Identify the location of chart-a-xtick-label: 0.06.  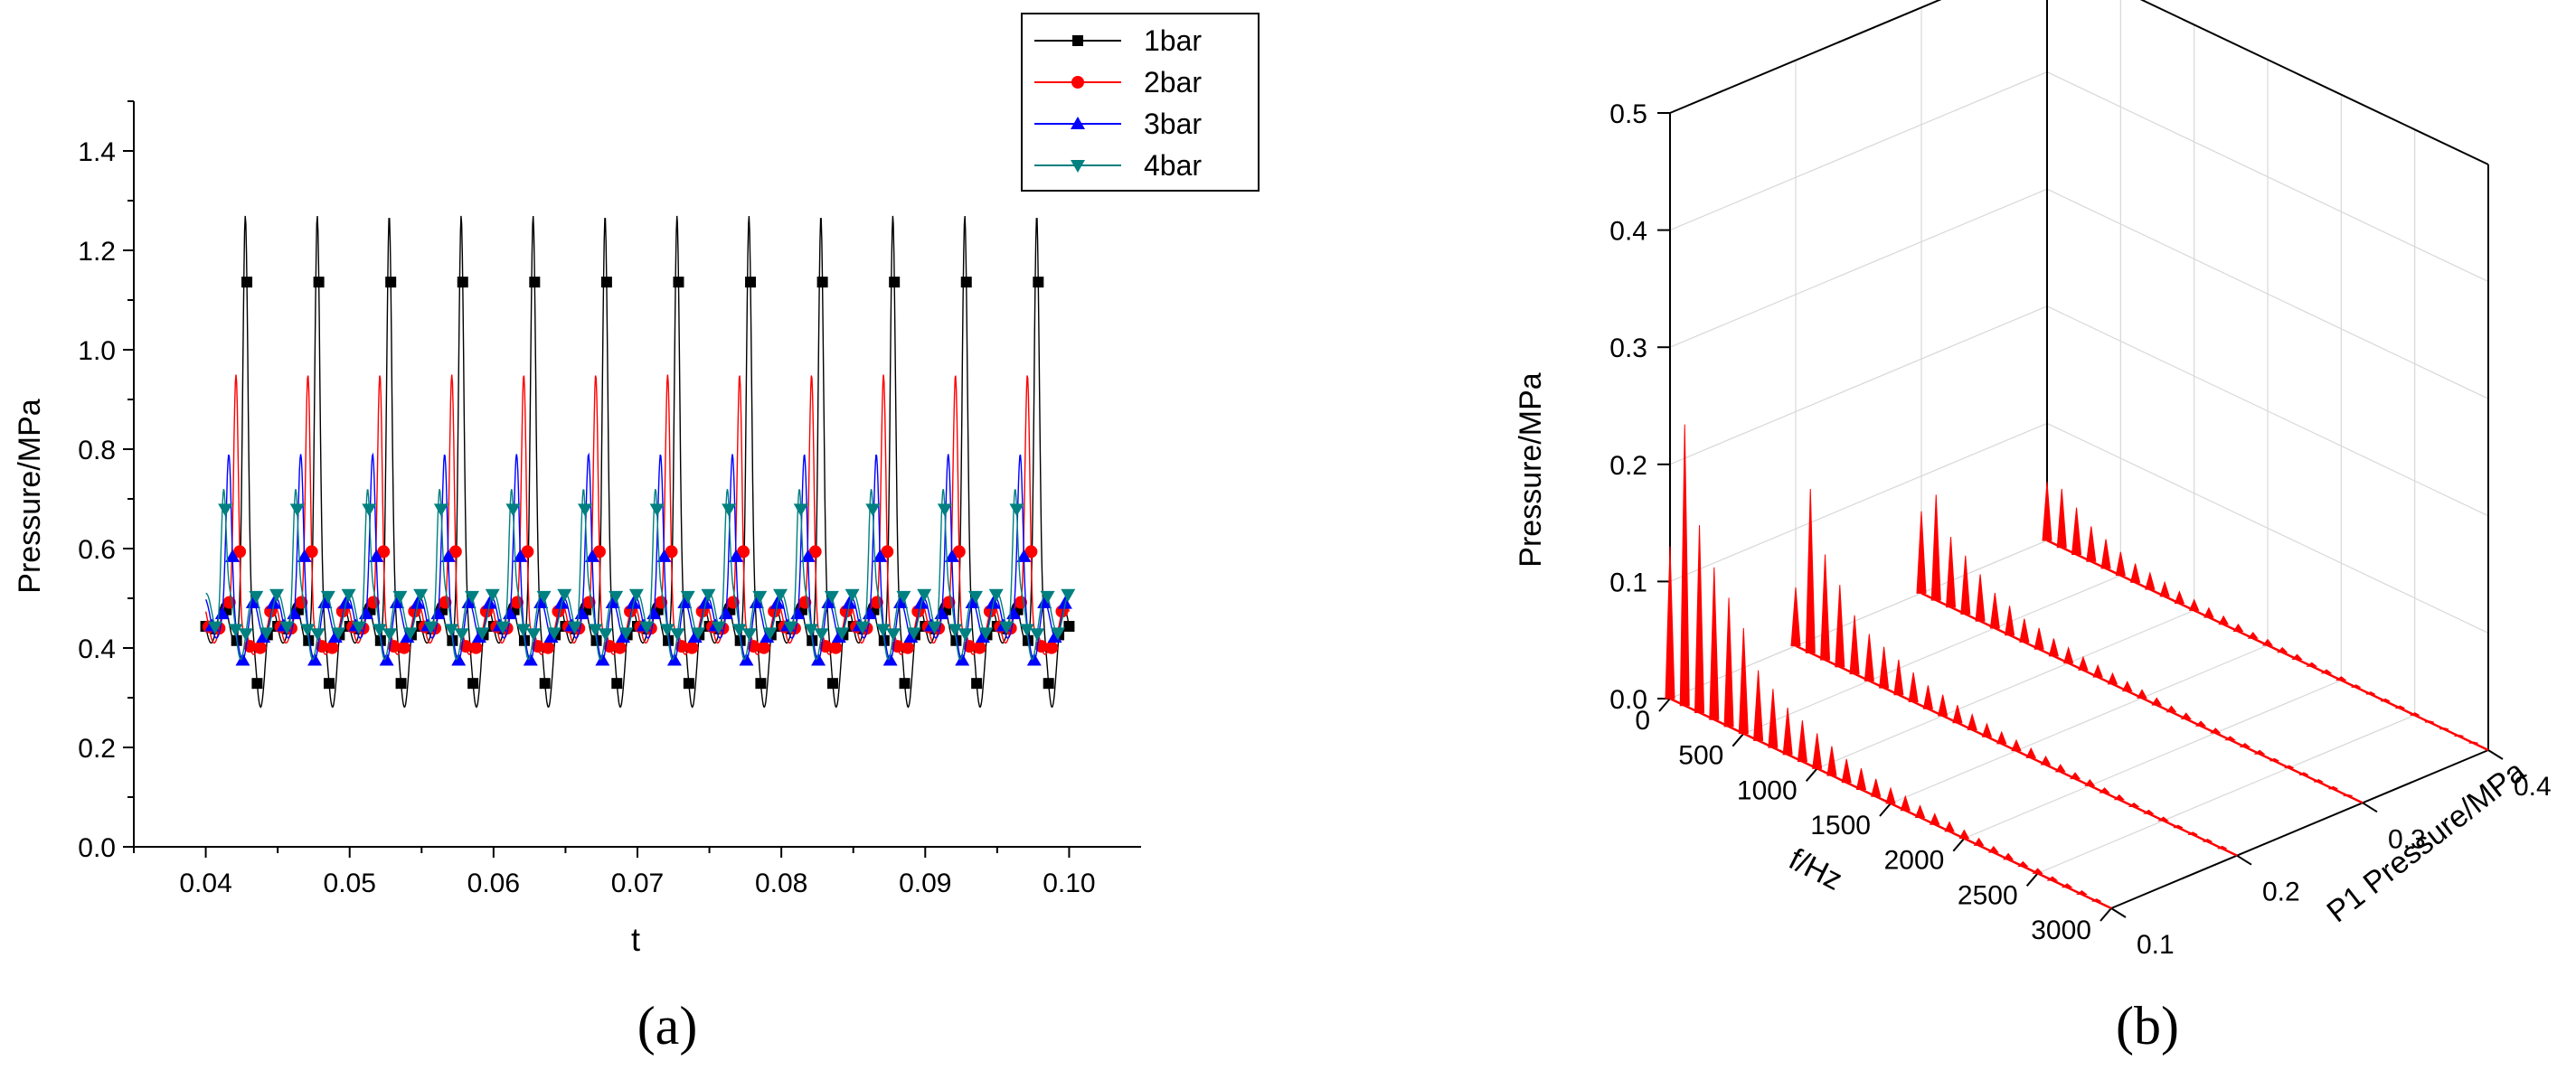
(493, 883).